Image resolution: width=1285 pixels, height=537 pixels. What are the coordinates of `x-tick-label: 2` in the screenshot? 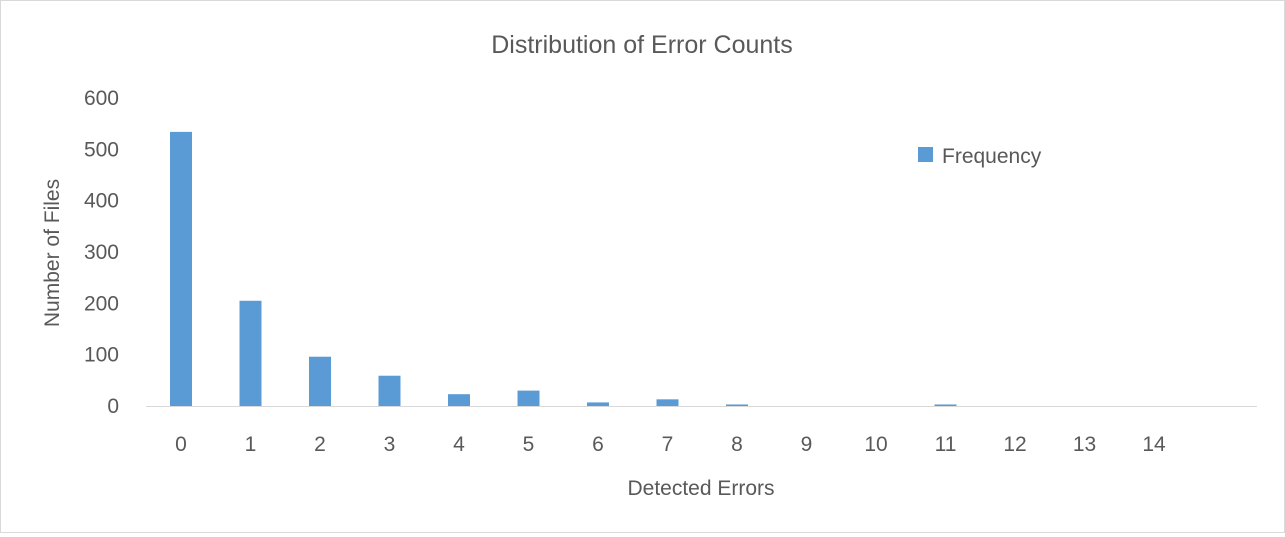 It's located at (320, 444).